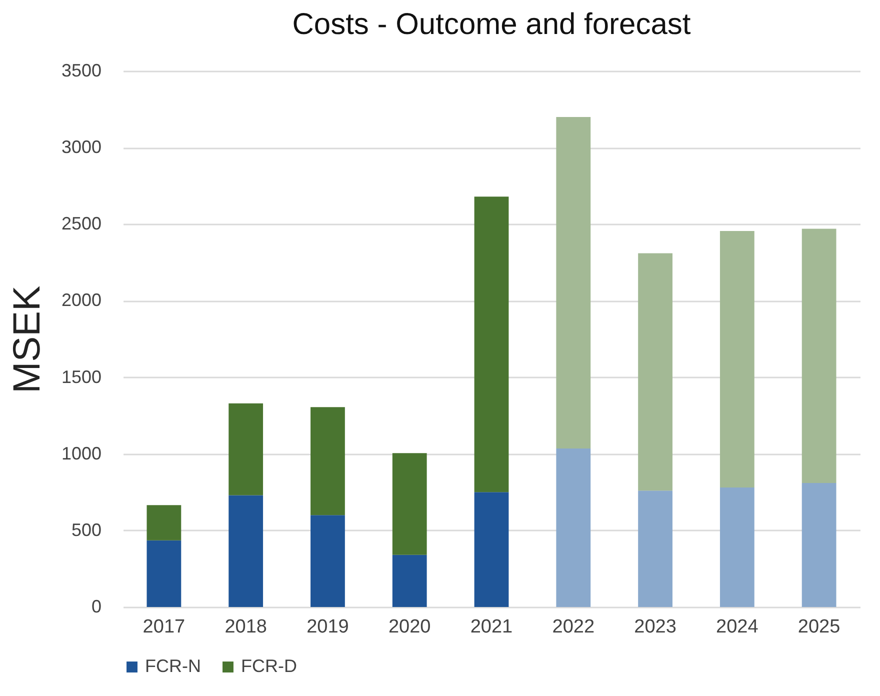 The image size is (880, 696). Describe the element at coordinates (409, 627) in the screenshot. I see `x-tick-label: 2020` at that location.